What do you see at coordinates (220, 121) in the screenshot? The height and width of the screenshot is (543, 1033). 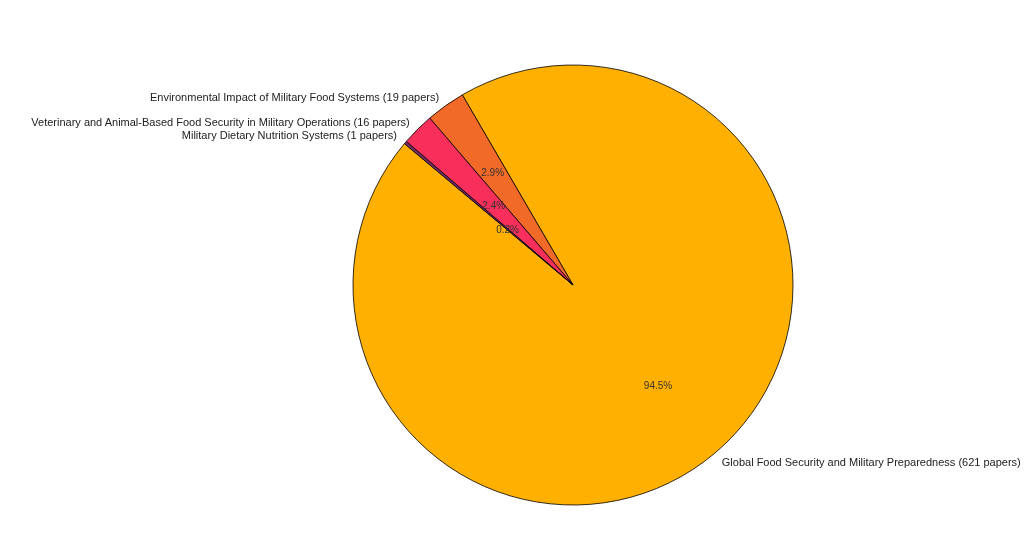 I see `slice-label: Veterinary and Animal-Based Food Security in Military Operations (16 papers)` at bounding box center [220, 121].